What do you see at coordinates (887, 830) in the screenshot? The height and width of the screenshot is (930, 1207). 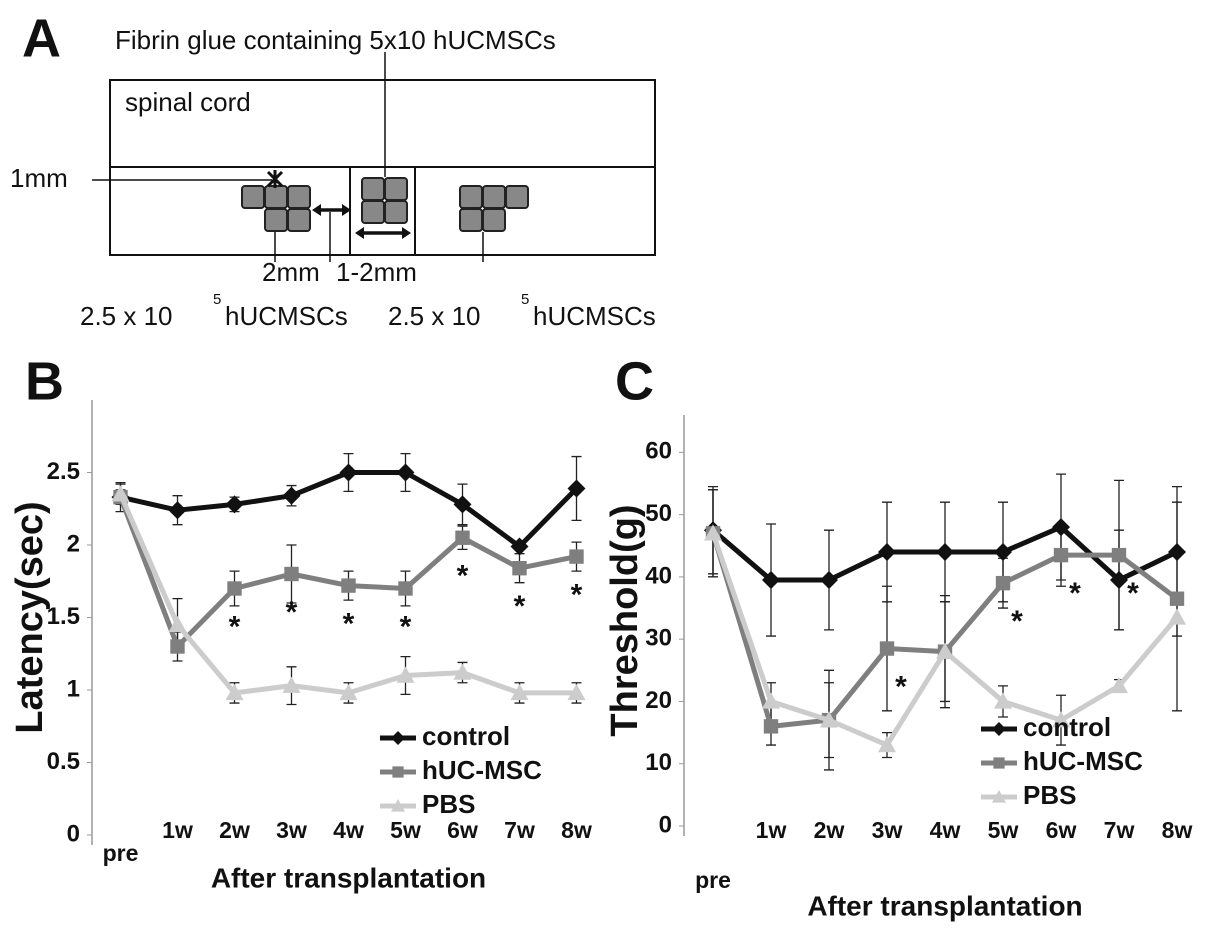 I see `x-tick-label: 3w` at bounding box center [887, 830].